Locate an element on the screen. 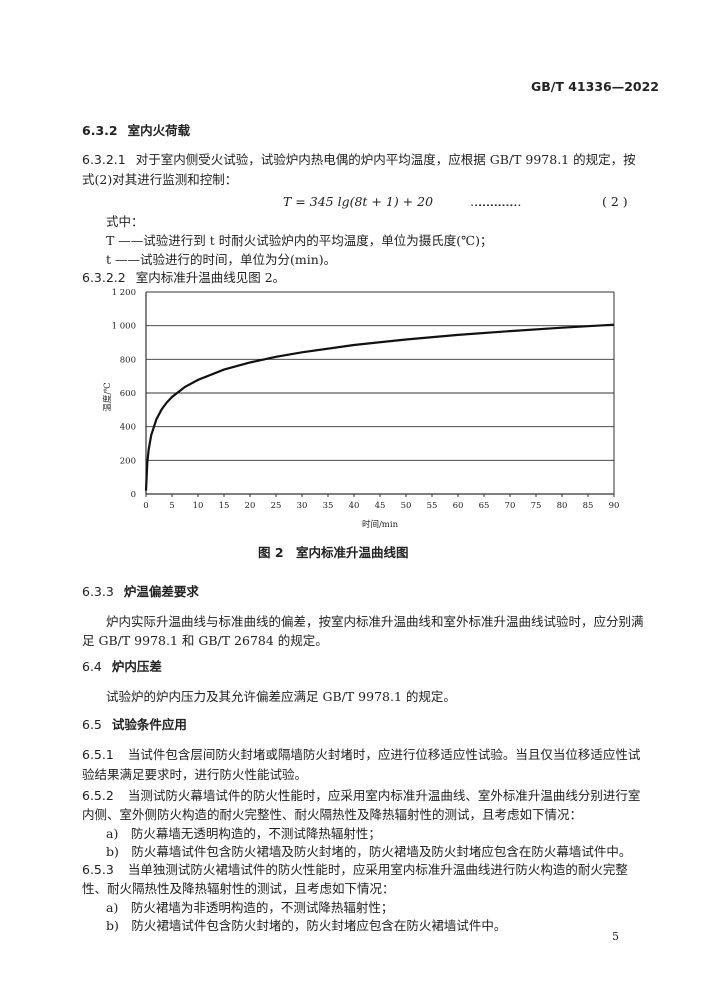  x-tick-label: 85 is located at coordinates (588, 506).